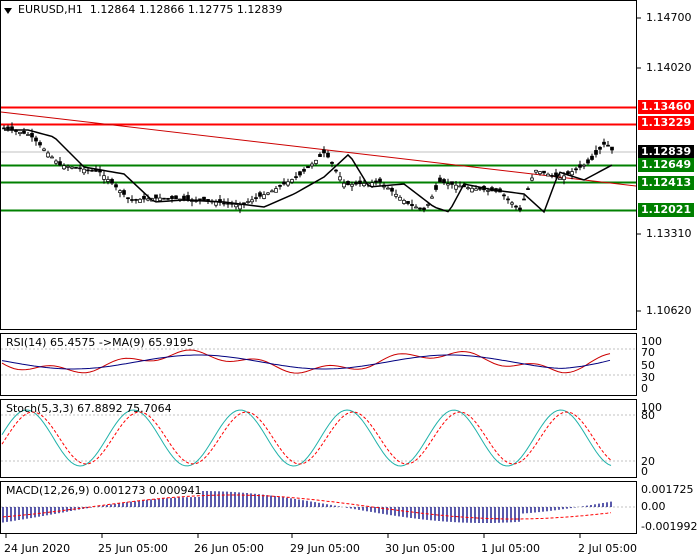 The width and height of the screenshot is (700, 560). Describe the element at coordinates (639, 164) in the screenshot. I see `price-axis-ticks` at that location.